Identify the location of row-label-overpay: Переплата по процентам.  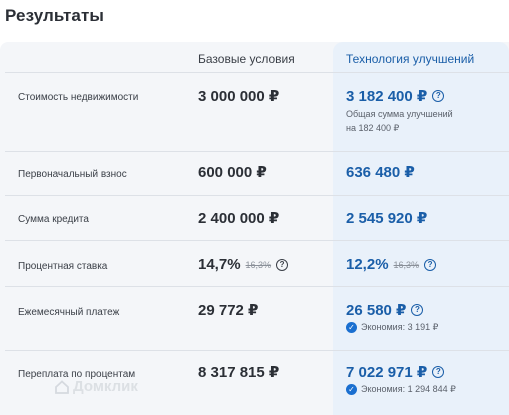
(77, 374).